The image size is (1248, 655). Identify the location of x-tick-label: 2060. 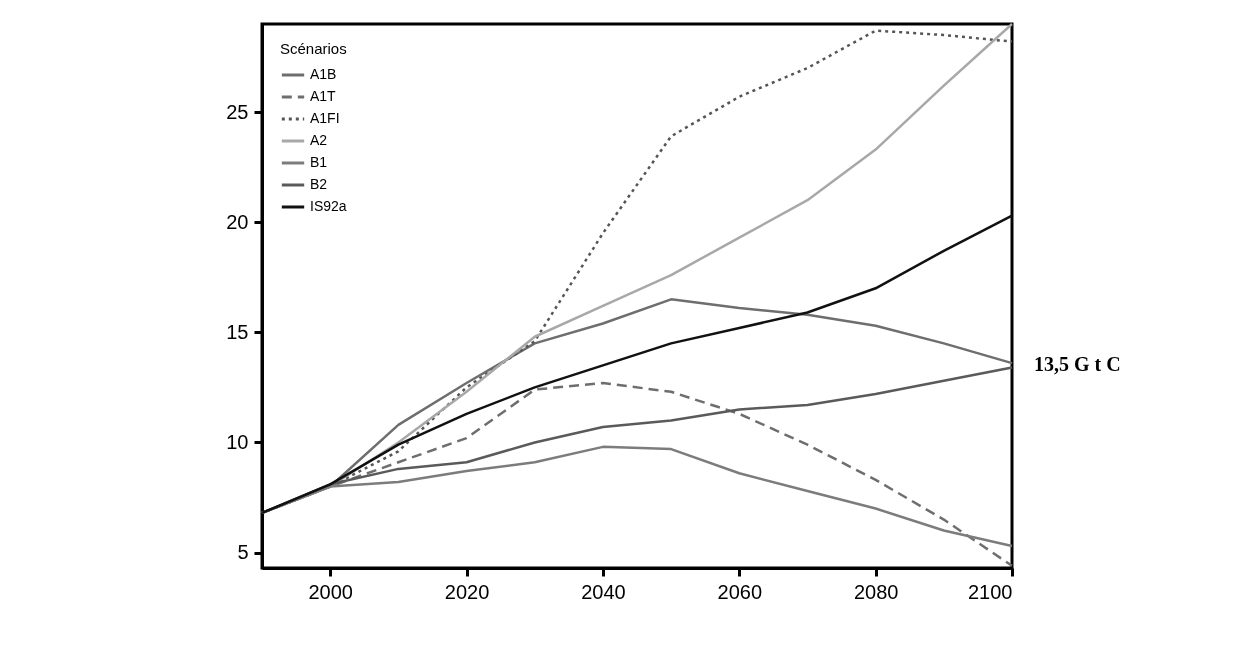
(740, 591).